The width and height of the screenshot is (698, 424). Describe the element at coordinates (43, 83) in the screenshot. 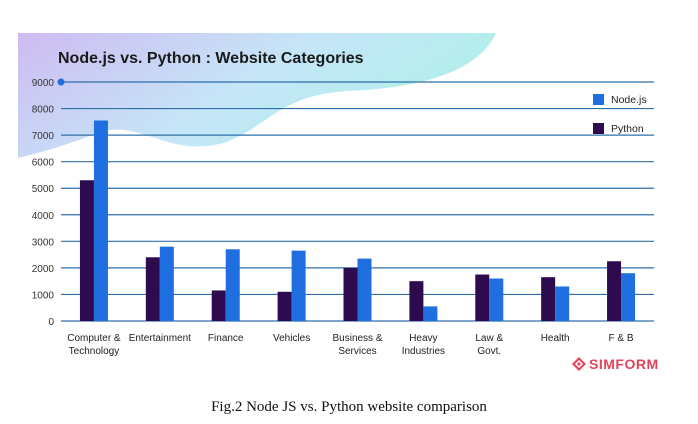

I see `y-tick-label: 9000` at that location.